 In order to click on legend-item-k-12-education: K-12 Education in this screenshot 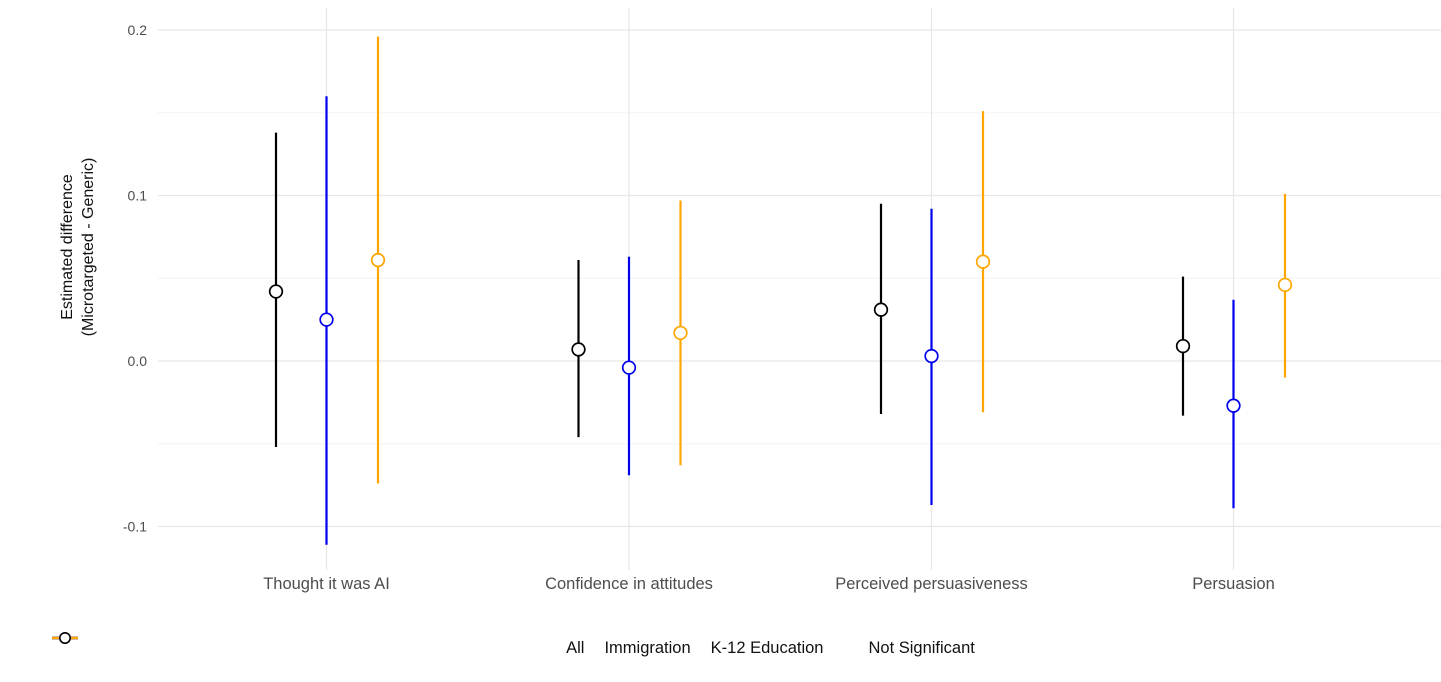, I will do `click(438, 645)`.